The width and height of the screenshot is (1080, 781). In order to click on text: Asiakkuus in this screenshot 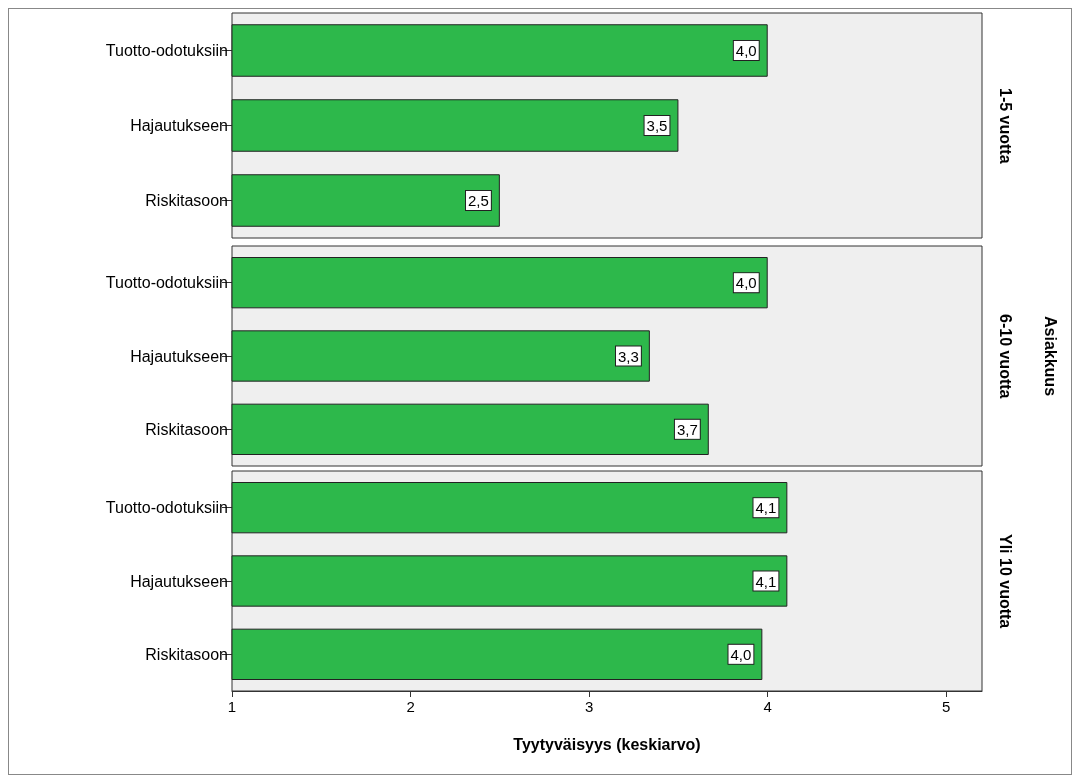, I will do `click(1050, 356)`.